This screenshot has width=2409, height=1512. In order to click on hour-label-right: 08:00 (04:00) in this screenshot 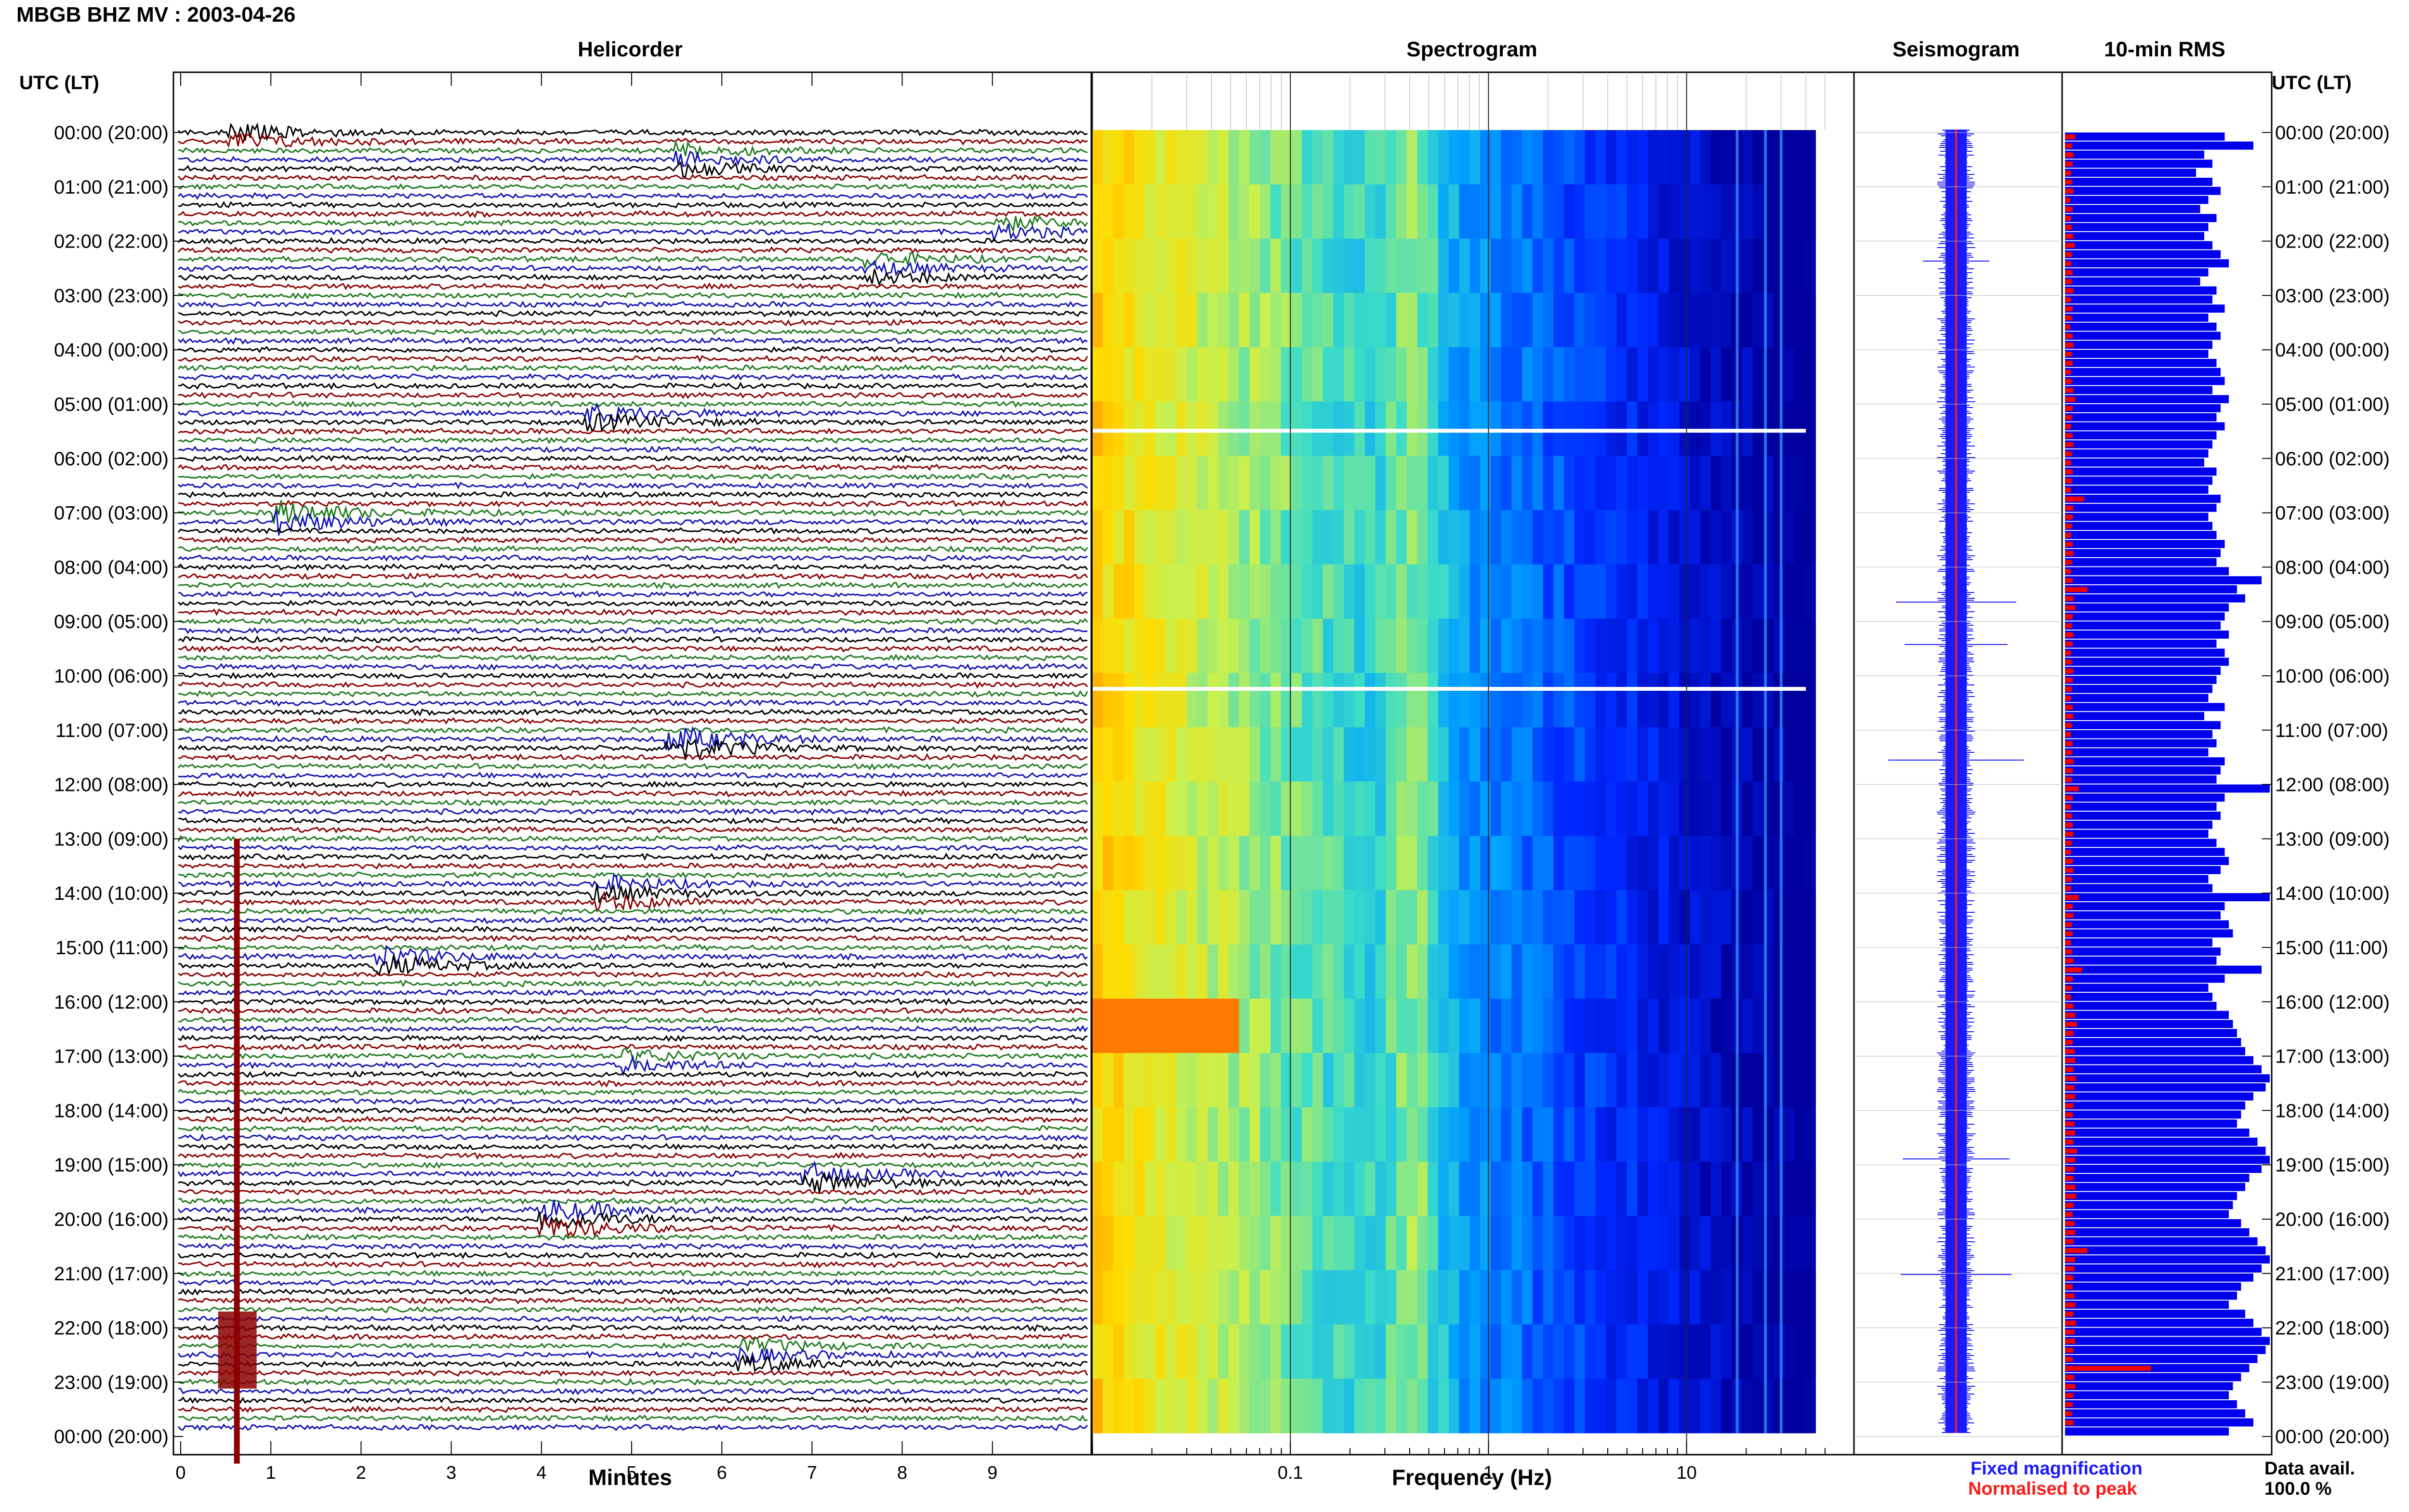, I will do `click(2332, 567)`.